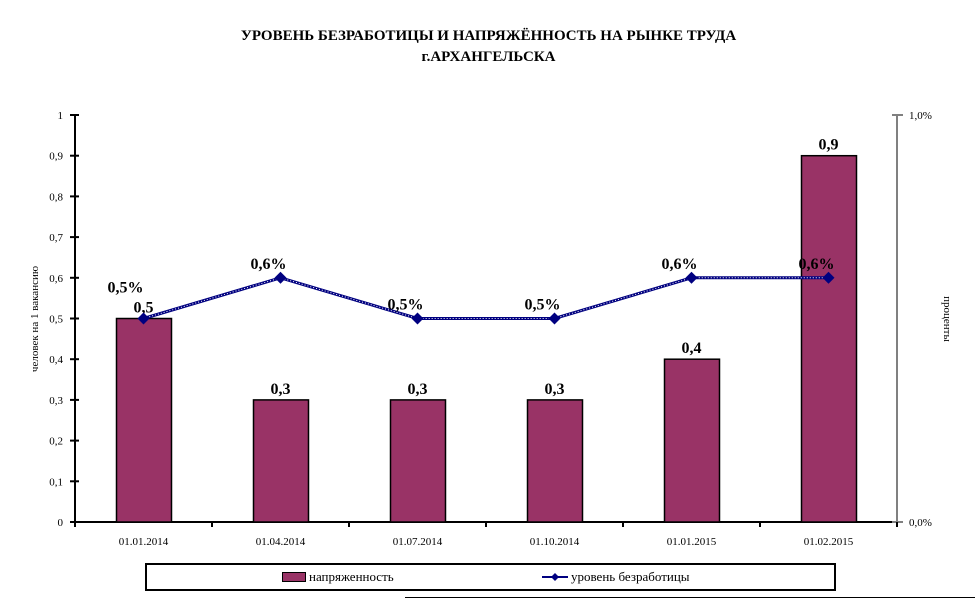 This screenshot has height=603, width=977. I want to click on y2-axis-label: проценты, so click(947, 319).